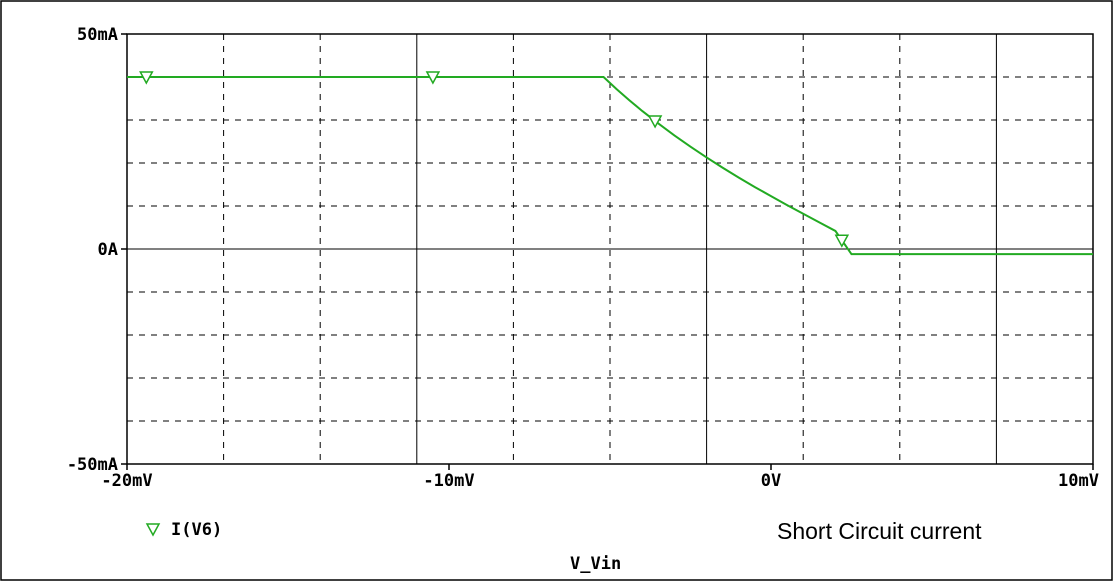 The image size is (1113, 586). Describe the element at coordinates (448, 481) in the screenshot. I see `x-tick-label: -10mV` at that location.